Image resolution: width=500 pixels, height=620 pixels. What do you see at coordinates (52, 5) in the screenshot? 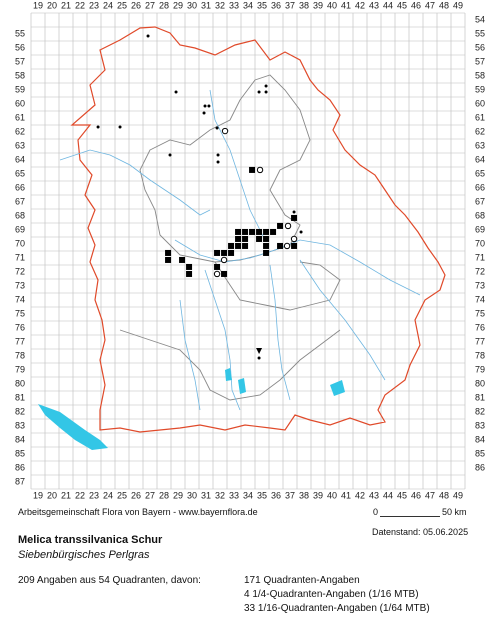
I see `column-label: 20` at bounding box center [52, 5].